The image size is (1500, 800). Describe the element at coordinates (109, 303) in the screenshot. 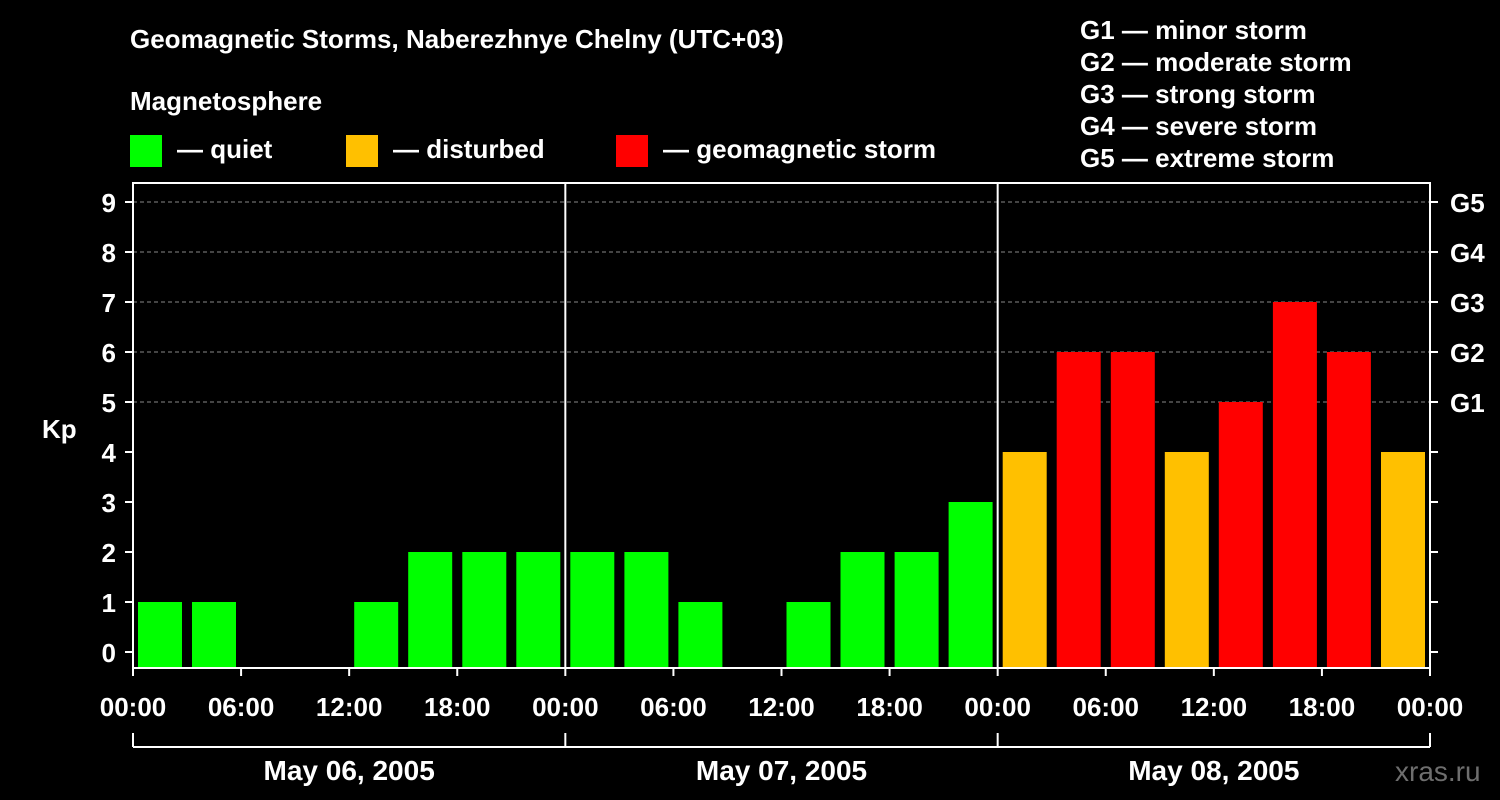

I see `ytick-label-7: 7` at that location.